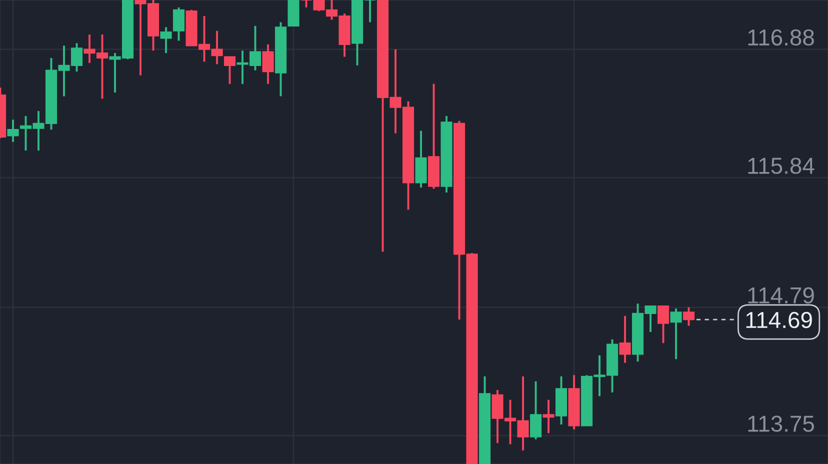 The image size is (828, 464). Describe the element at coordinates (781, 424) in the screenshot. I see `y-tick-label: 113.75` at that location.